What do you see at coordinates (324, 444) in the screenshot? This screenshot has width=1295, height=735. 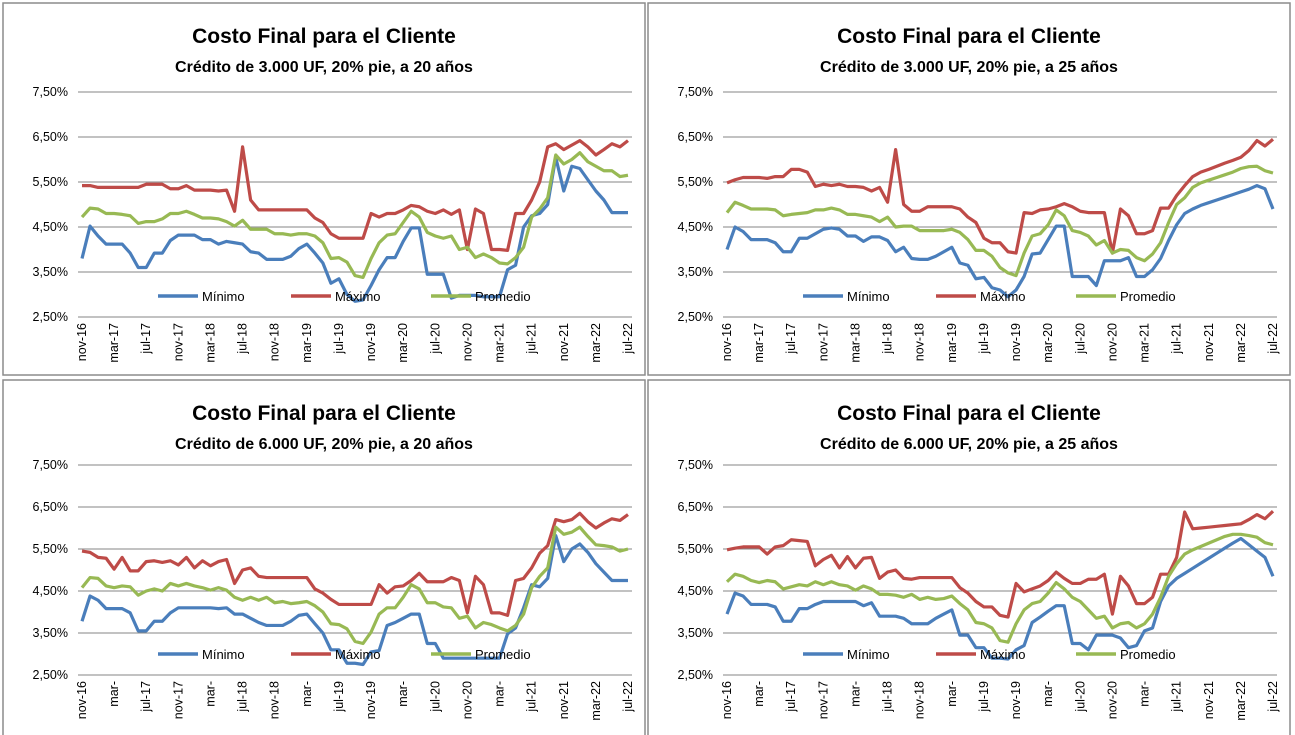 I see `chart-subtitle: Crédito de 6.000 UF, 20% pie, a 20 años` at bounding box center [324, 444].